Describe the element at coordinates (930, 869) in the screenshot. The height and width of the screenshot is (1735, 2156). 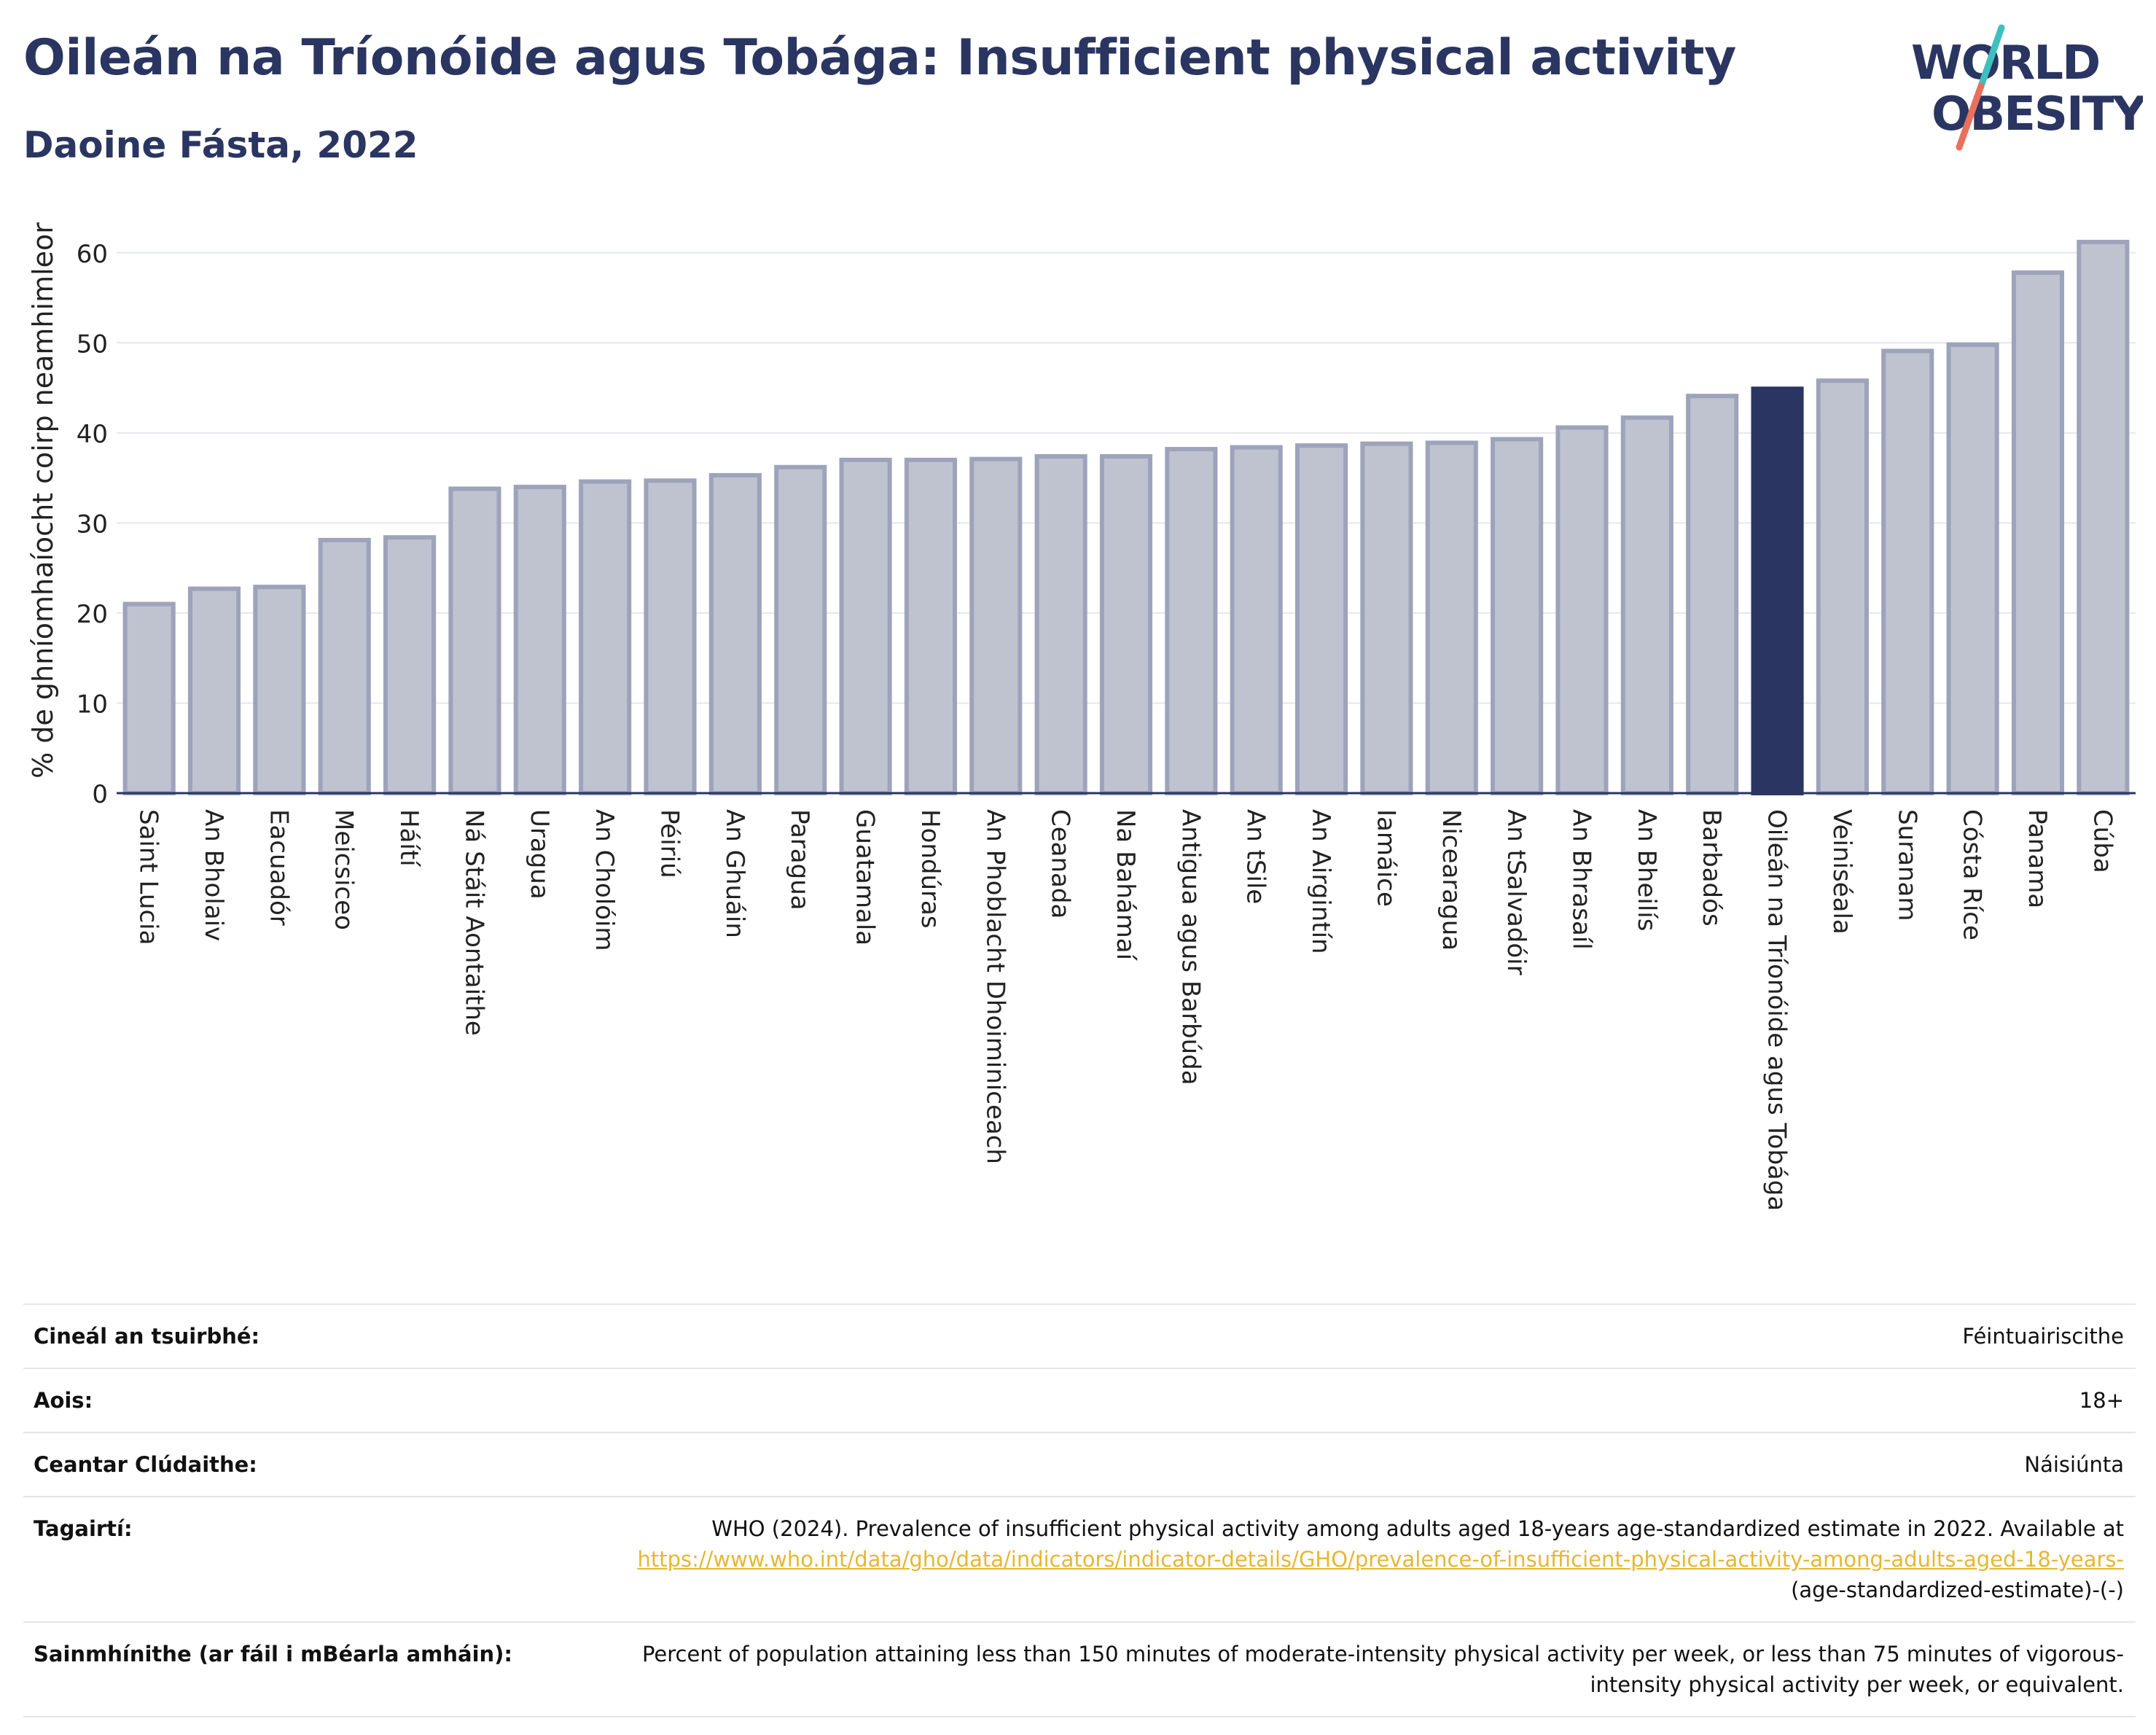
I see `x-tick-label: Hondúras` at that location.